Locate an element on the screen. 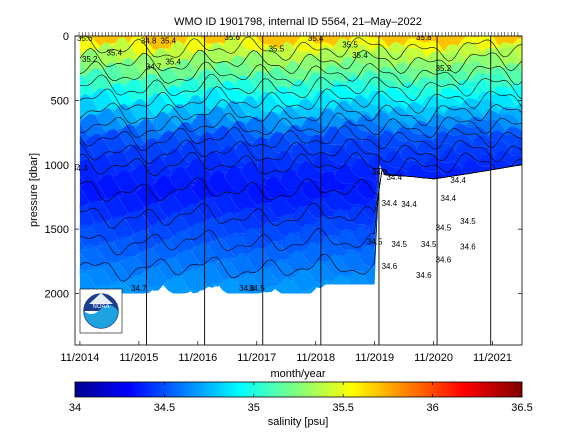 Image resolution: width=576 pixels, height=432 pixels. contour-label: 35.8 is located at coordinates (424, 37).